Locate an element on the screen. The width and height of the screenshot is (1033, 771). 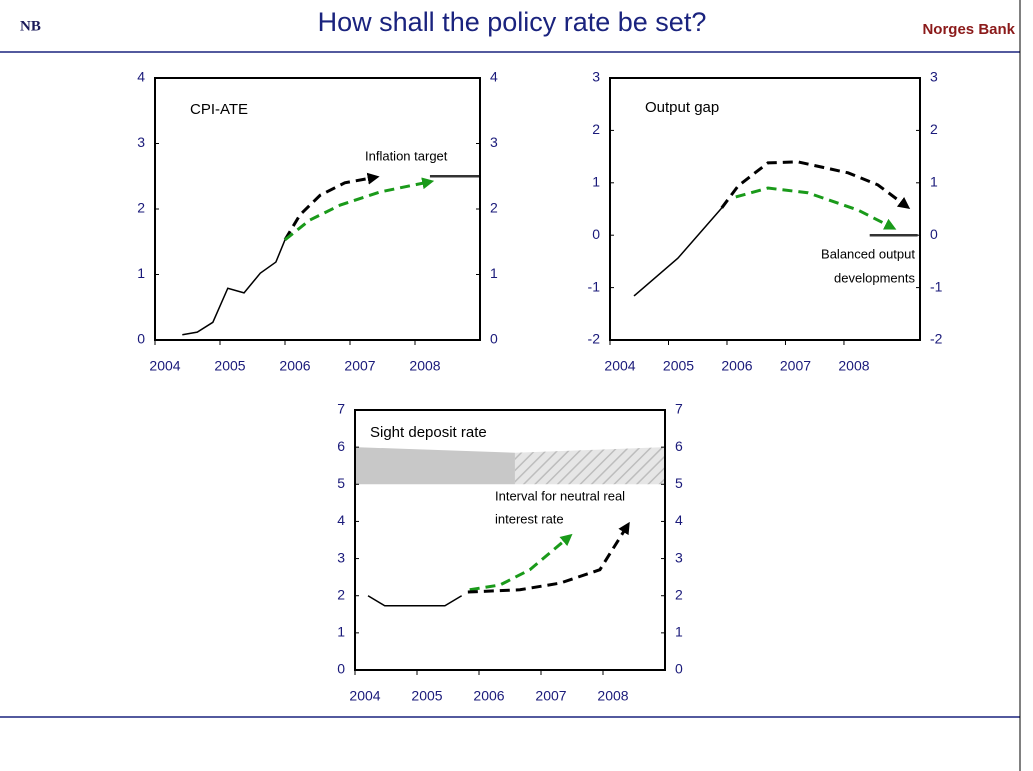
y-tick-label: 6 is located at coordinates (341, 446).